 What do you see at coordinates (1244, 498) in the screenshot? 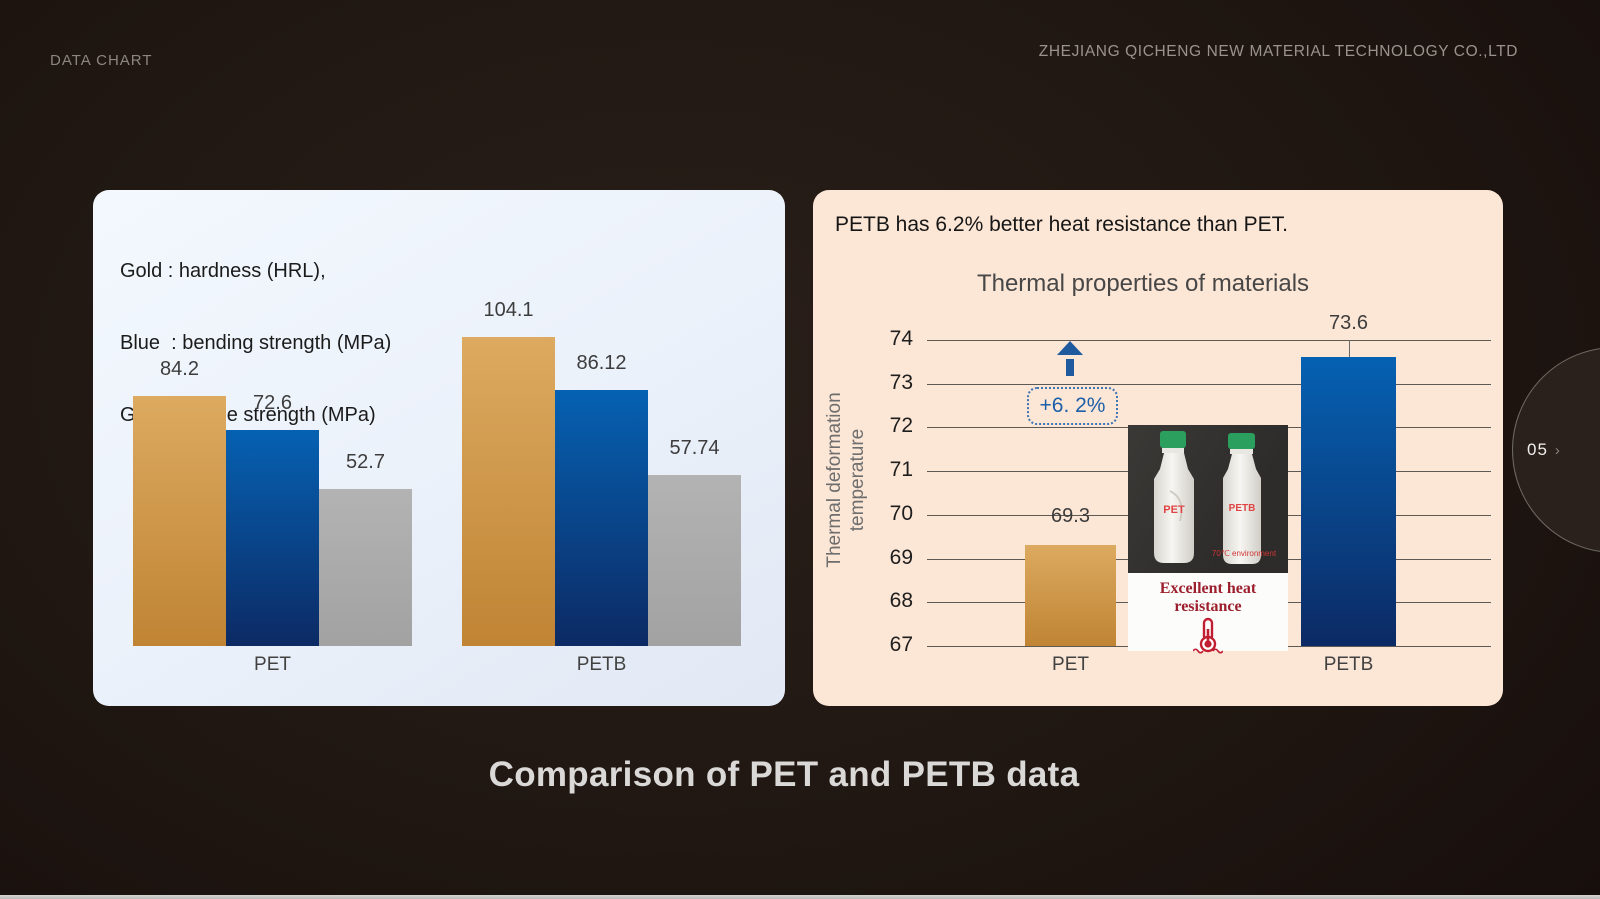
I see `bottle-petb: PETB 70℃ environment` at bounding box center [1244, 498].